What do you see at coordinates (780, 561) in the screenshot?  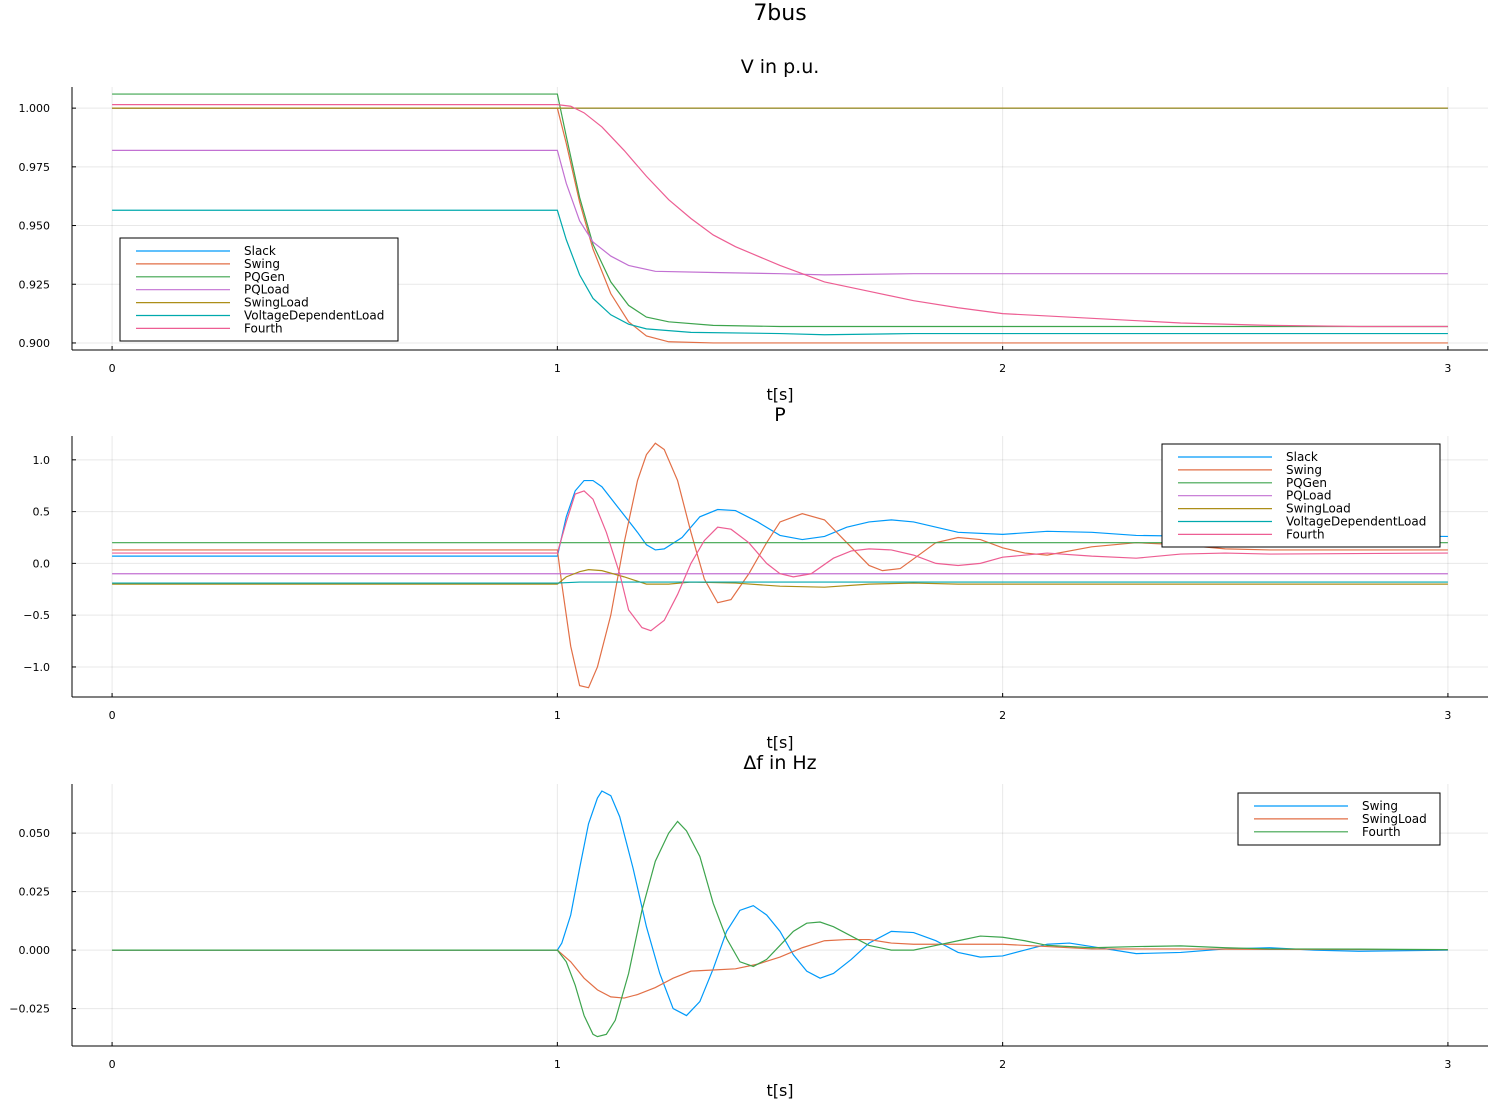 I see `series-line-fourth` at bounding box center [780, 561].